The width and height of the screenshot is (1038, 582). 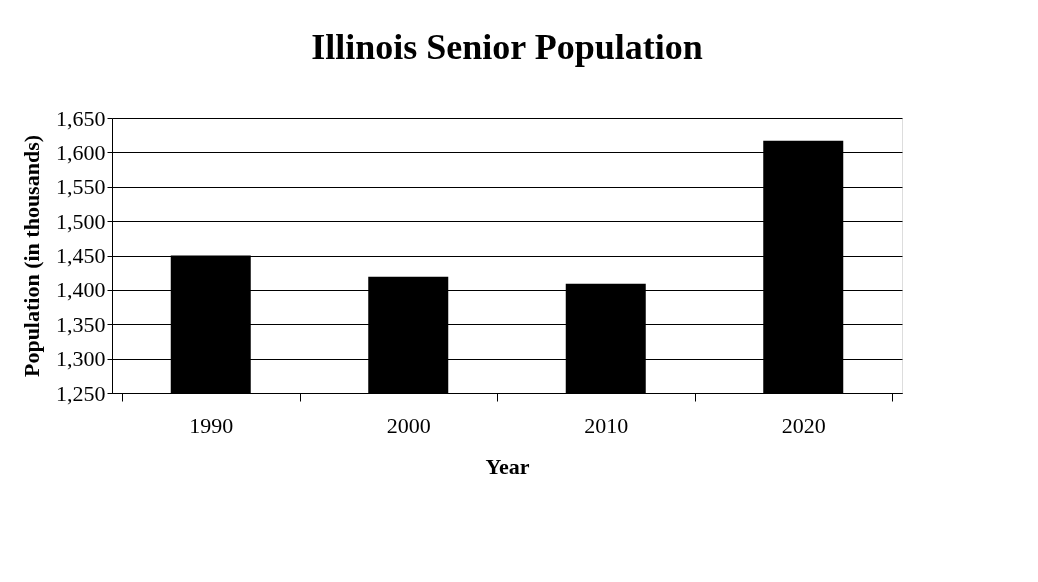 I want to click on y-tick-label: 1,350, so click(x=81, y=324).